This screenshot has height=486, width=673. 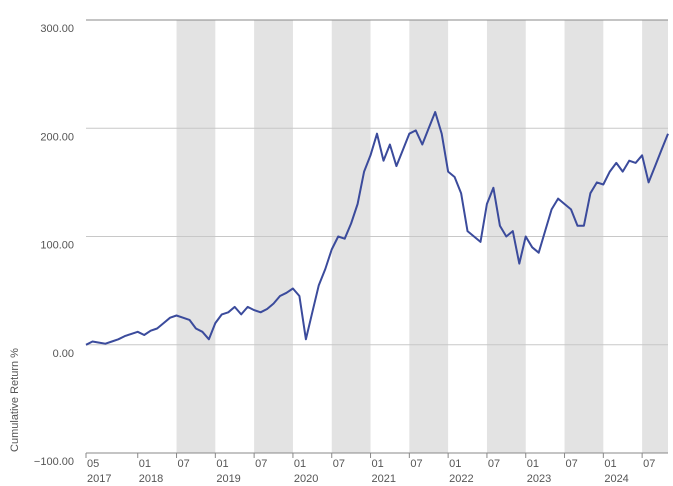 I want to click on x-tick-year: 2021, so click(x=384, y=479).